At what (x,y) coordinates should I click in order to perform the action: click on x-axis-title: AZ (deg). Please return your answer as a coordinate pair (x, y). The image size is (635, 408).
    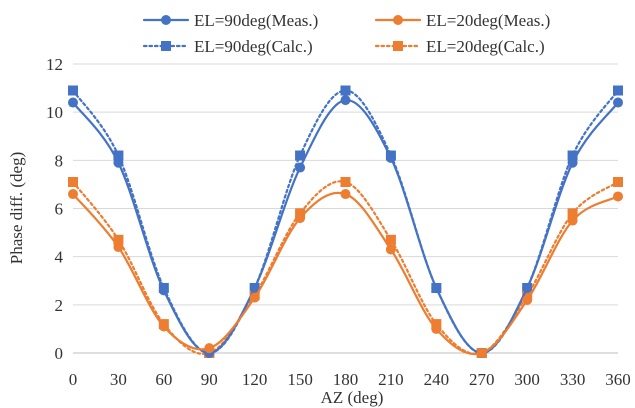
    Looking at the image, I should click on (352, 397).